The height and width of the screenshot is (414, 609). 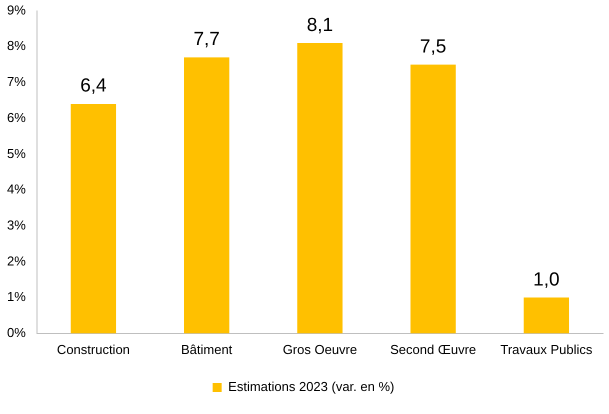 I want to click on y-tick-label: 9%, so click(x=16, y=10).